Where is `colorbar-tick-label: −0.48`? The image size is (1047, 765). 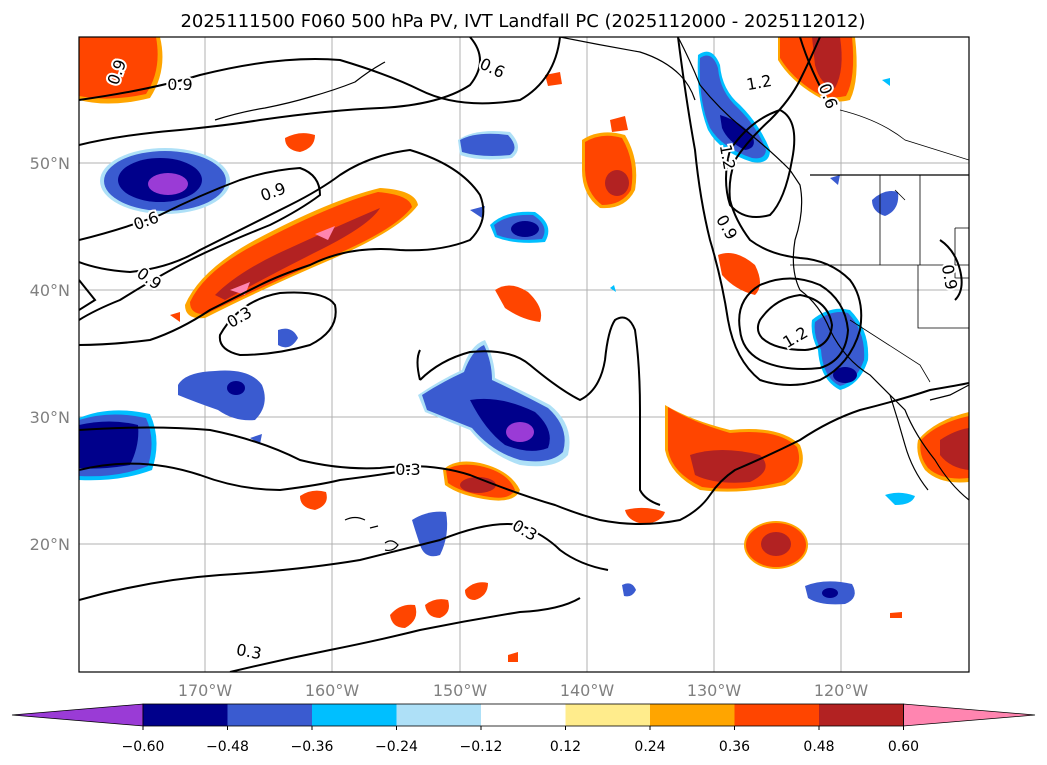 colorbar-tick-label: −0.48 is located at coordinates (227, 747).